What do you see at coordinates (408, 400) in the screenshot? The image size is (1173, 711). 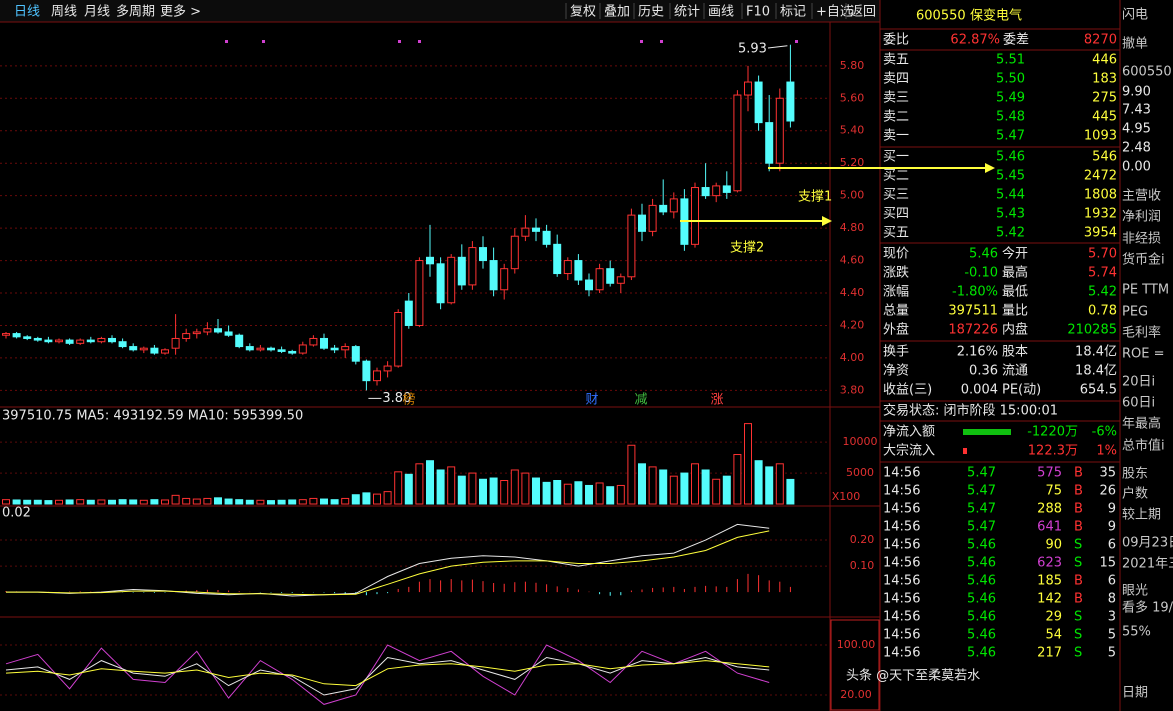 I see `event-marker: 榜` at bounding box center [408, 400].